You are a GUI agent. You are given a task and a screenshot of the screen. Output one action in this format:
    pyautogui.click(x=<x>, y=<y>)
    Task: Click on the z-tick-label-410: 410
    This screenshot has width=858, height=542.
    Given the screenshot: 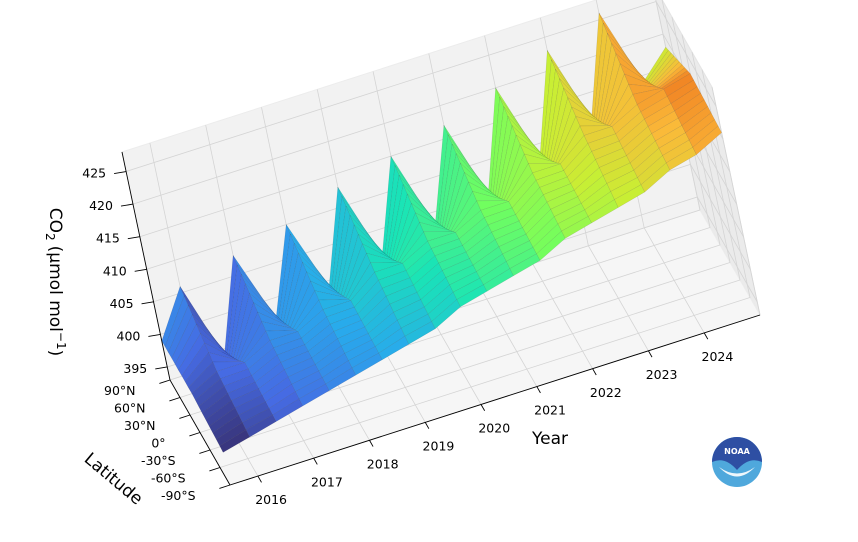 What is the action you would take?
    pyautogui.click(x=115, y=270)
    